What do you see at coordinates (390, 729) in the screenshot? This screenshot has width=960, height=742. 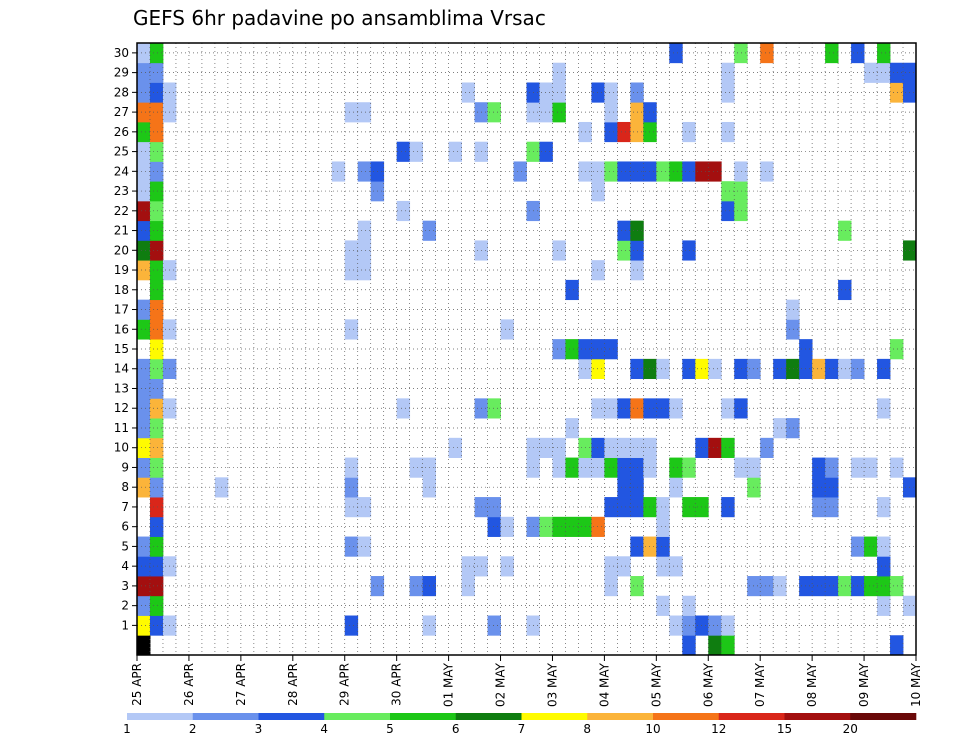 I see `colorbar-label: 5` at bounding box center [390, 729].